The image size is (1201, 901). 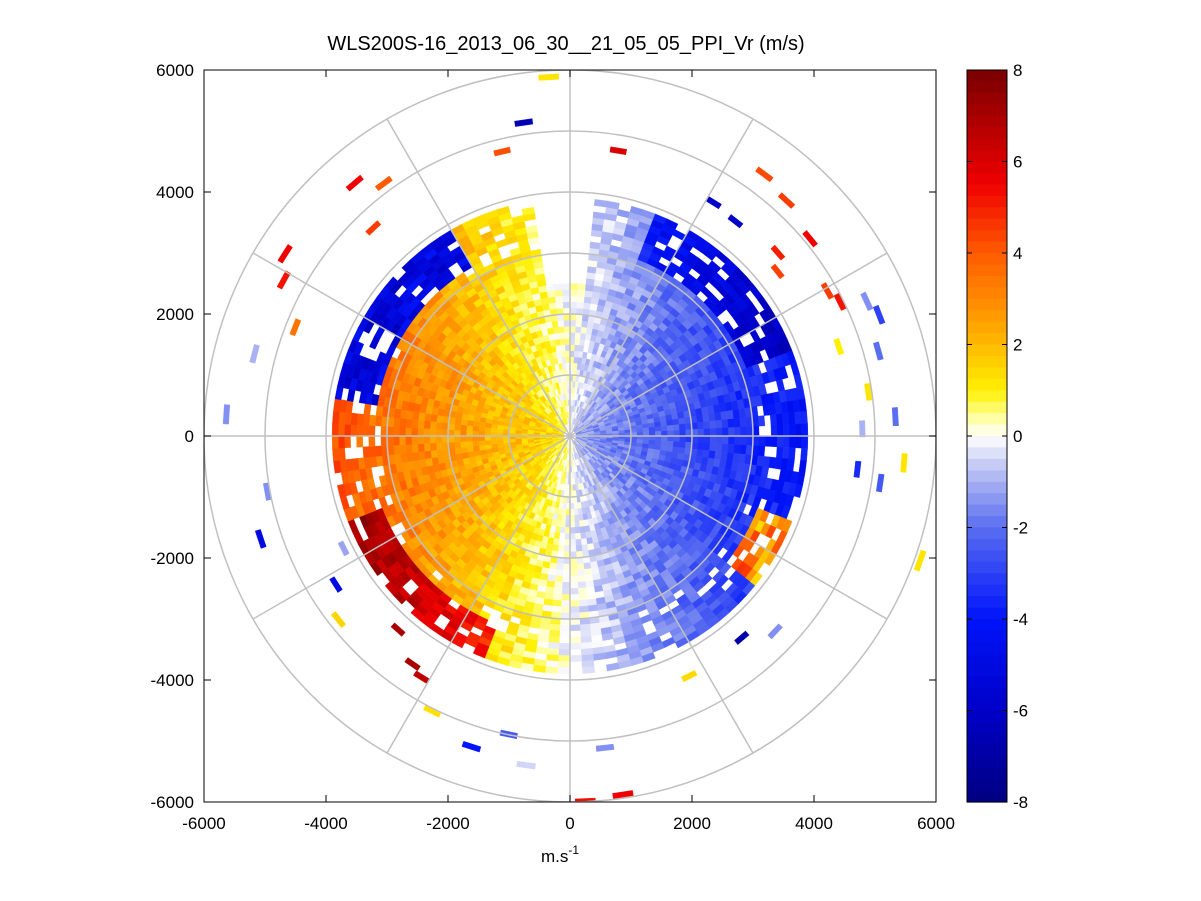 I want to click on x-tick-label: -6000, so click(x=203, y=823).